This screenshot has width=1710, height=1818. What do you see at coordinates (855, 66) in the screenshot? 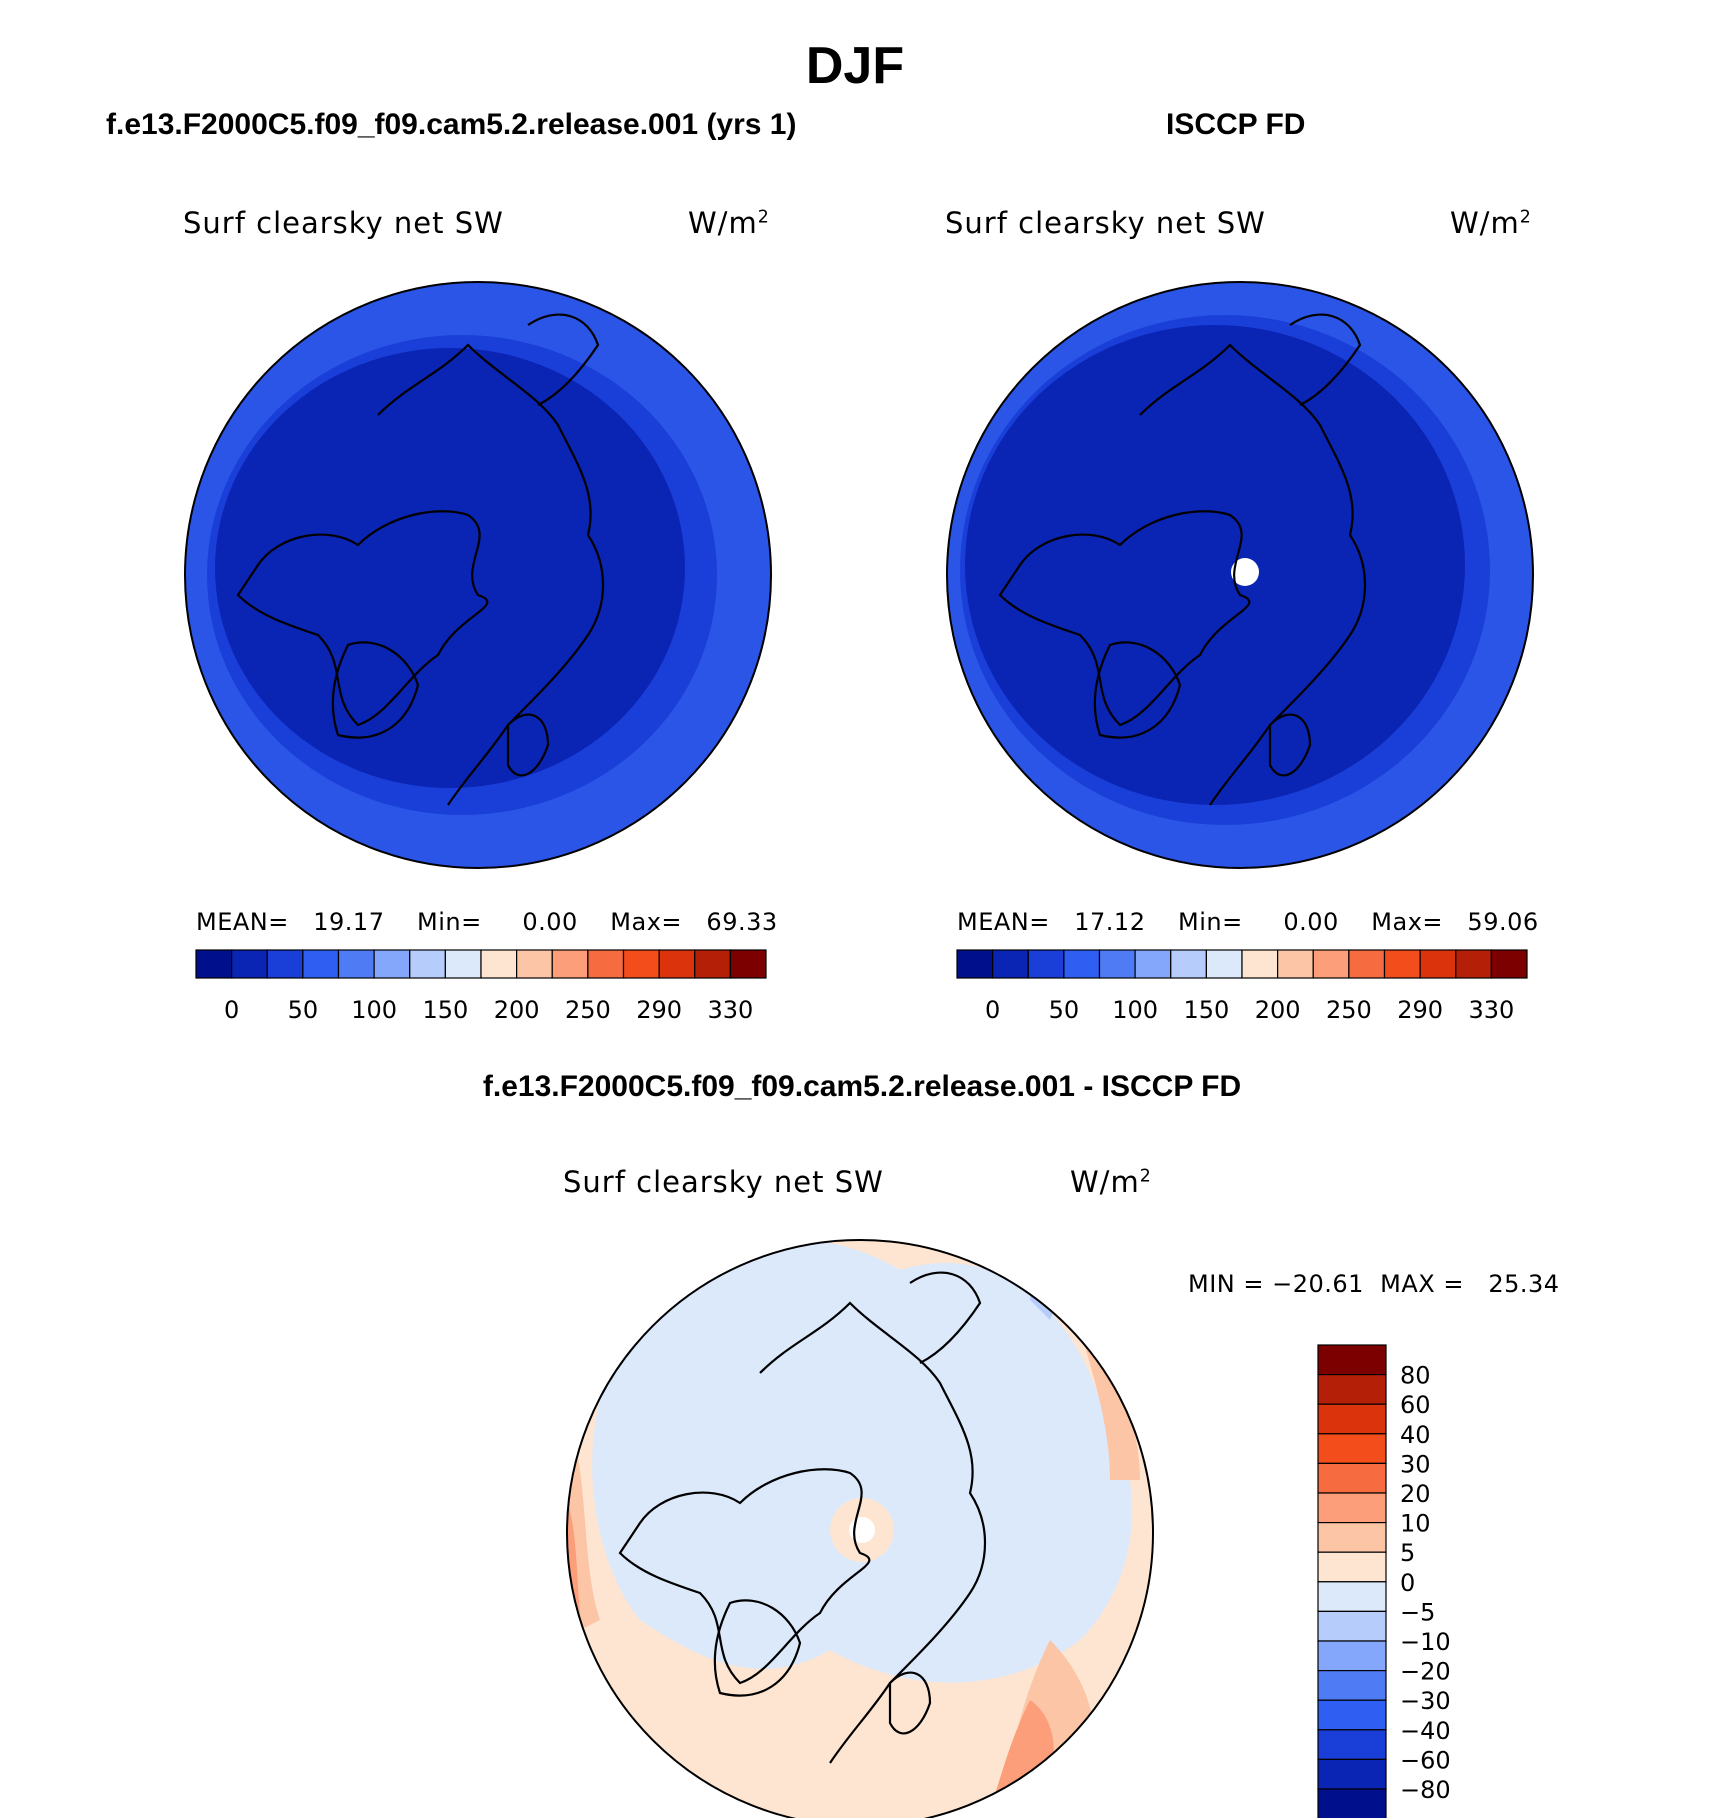
I see `page-title: DJF` at bounding box center [855, 66].